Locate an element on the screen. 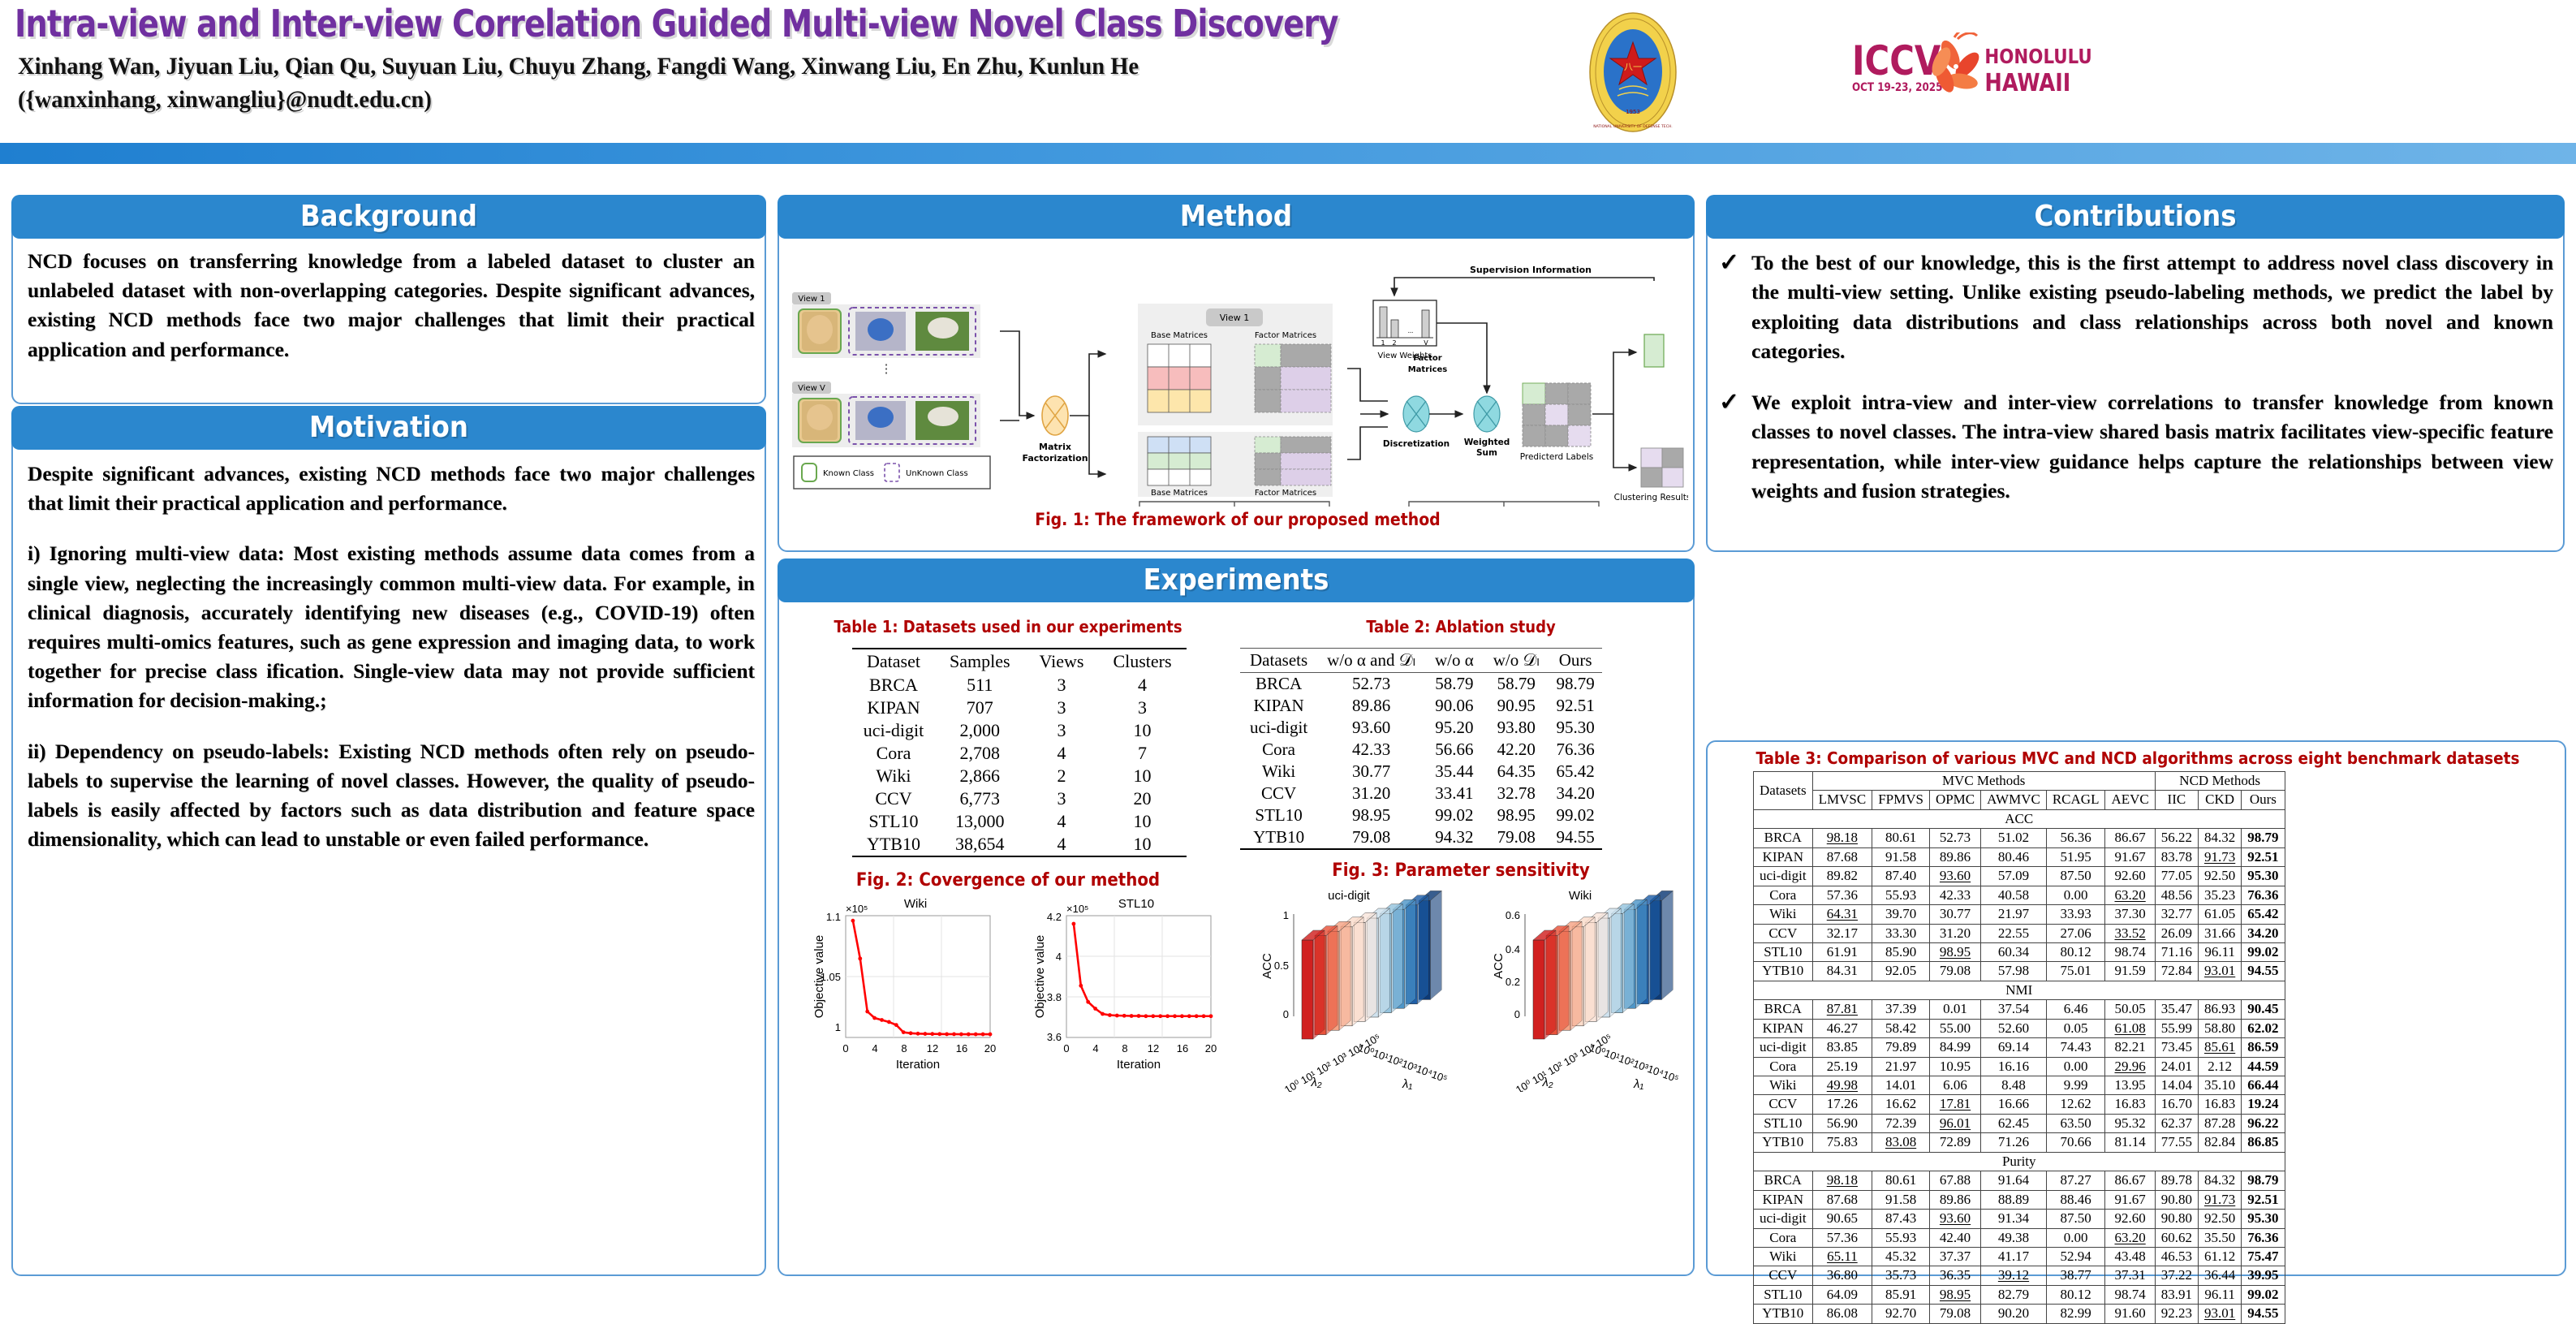 This screenshot has width=2576, height=1324. fig2-stl10-xtick-3: 12 is located at coordinates (1154, 1048).